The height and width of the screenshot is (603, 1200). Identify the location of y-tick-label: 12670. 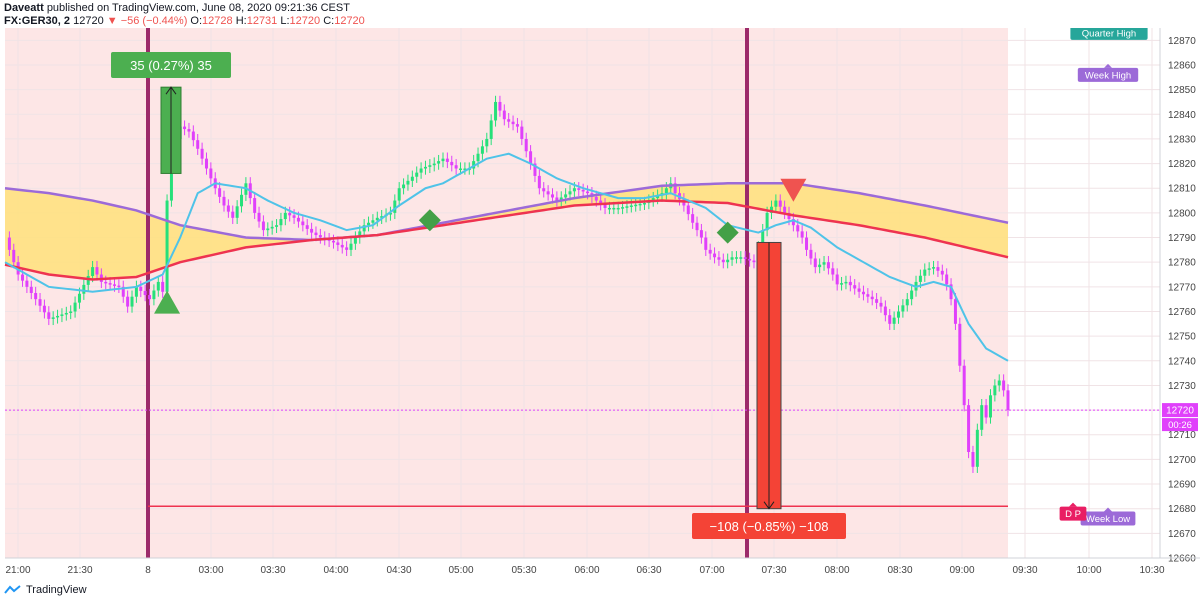
(1182, 534).